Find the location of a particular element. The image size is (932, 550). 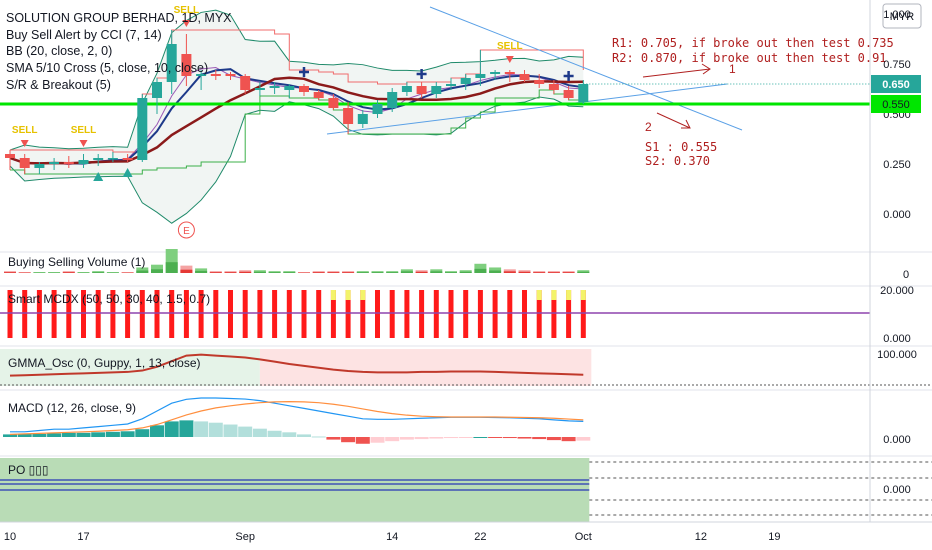

descending-trendline is located at coordinates (586, 68).